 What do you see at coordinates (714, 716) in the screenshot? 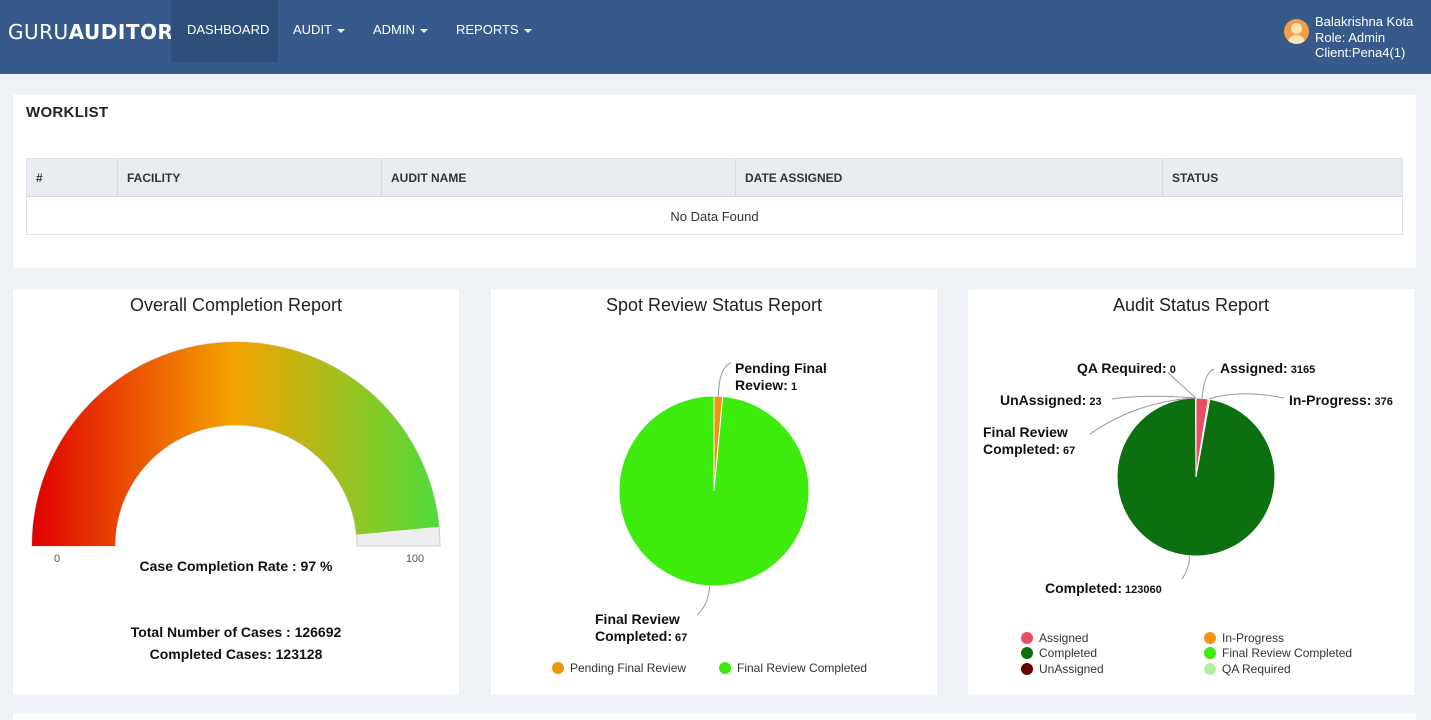
I see `footer-panel` at bounding box center [714, 716].